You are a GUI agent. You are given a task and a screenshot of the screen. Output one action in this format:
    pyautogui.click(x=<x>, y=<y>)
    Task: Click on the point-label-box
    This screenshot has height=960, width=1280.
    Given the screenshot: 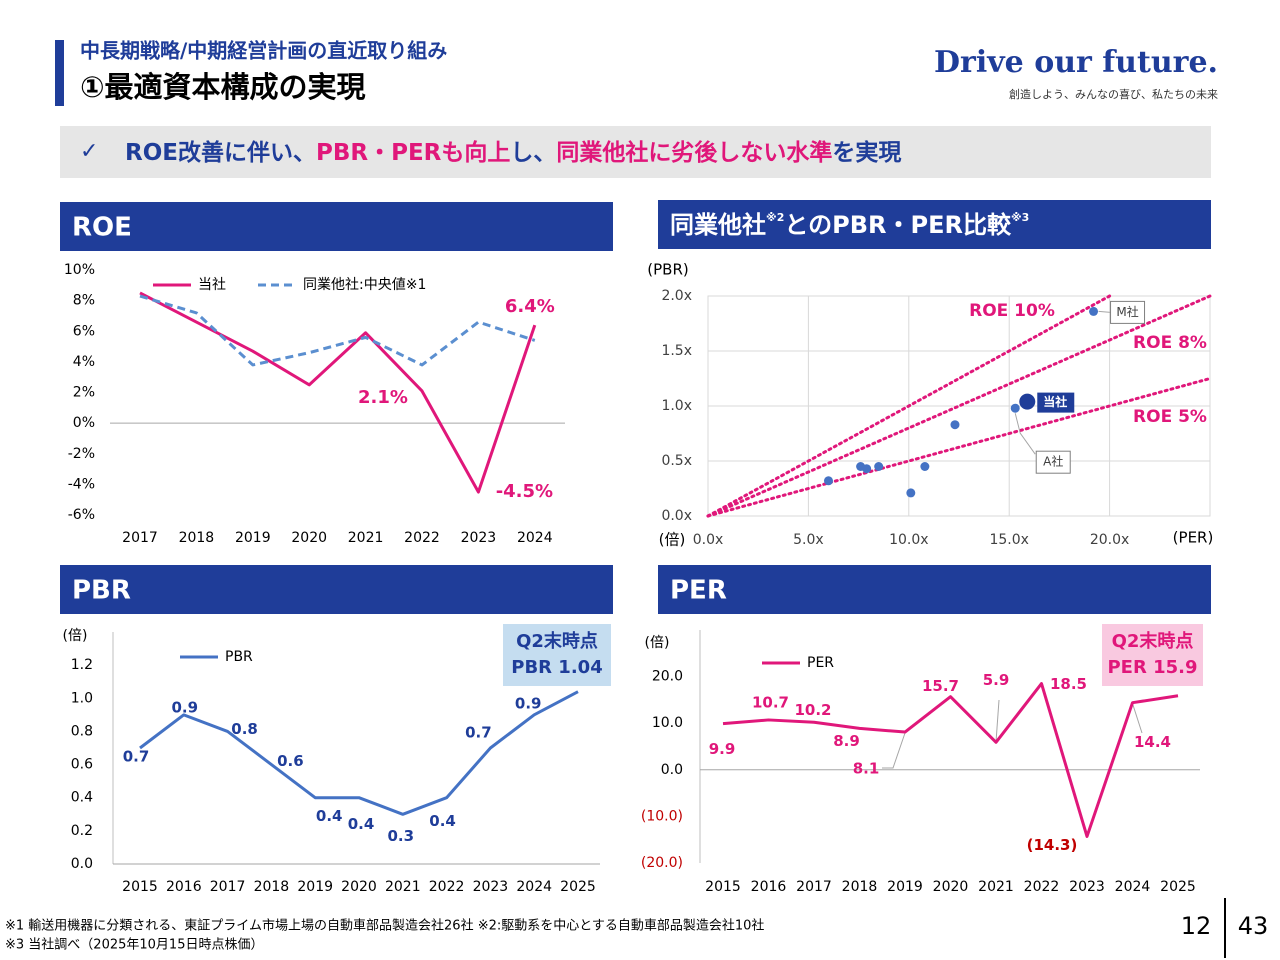 What is the action you would take?
    pyautogui.click(x=1056, y=402)
    